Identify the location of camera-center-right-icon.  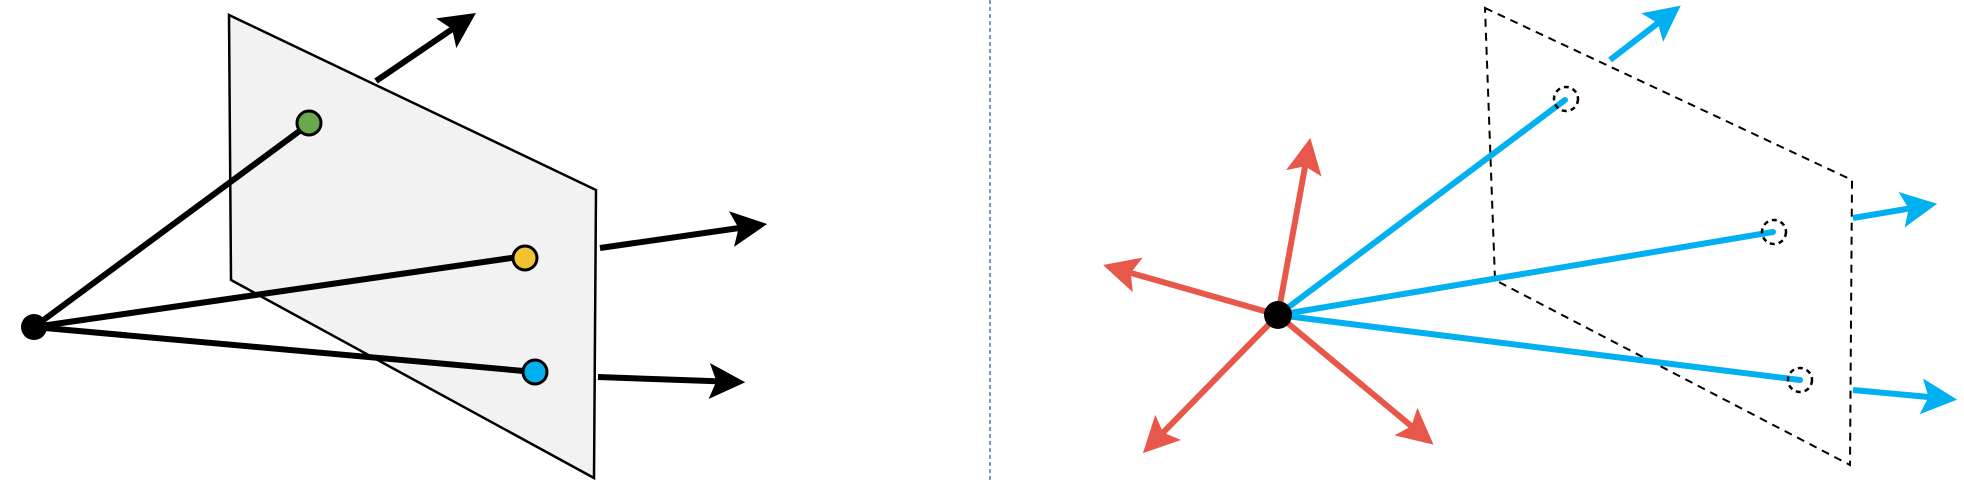
(1278, 315).